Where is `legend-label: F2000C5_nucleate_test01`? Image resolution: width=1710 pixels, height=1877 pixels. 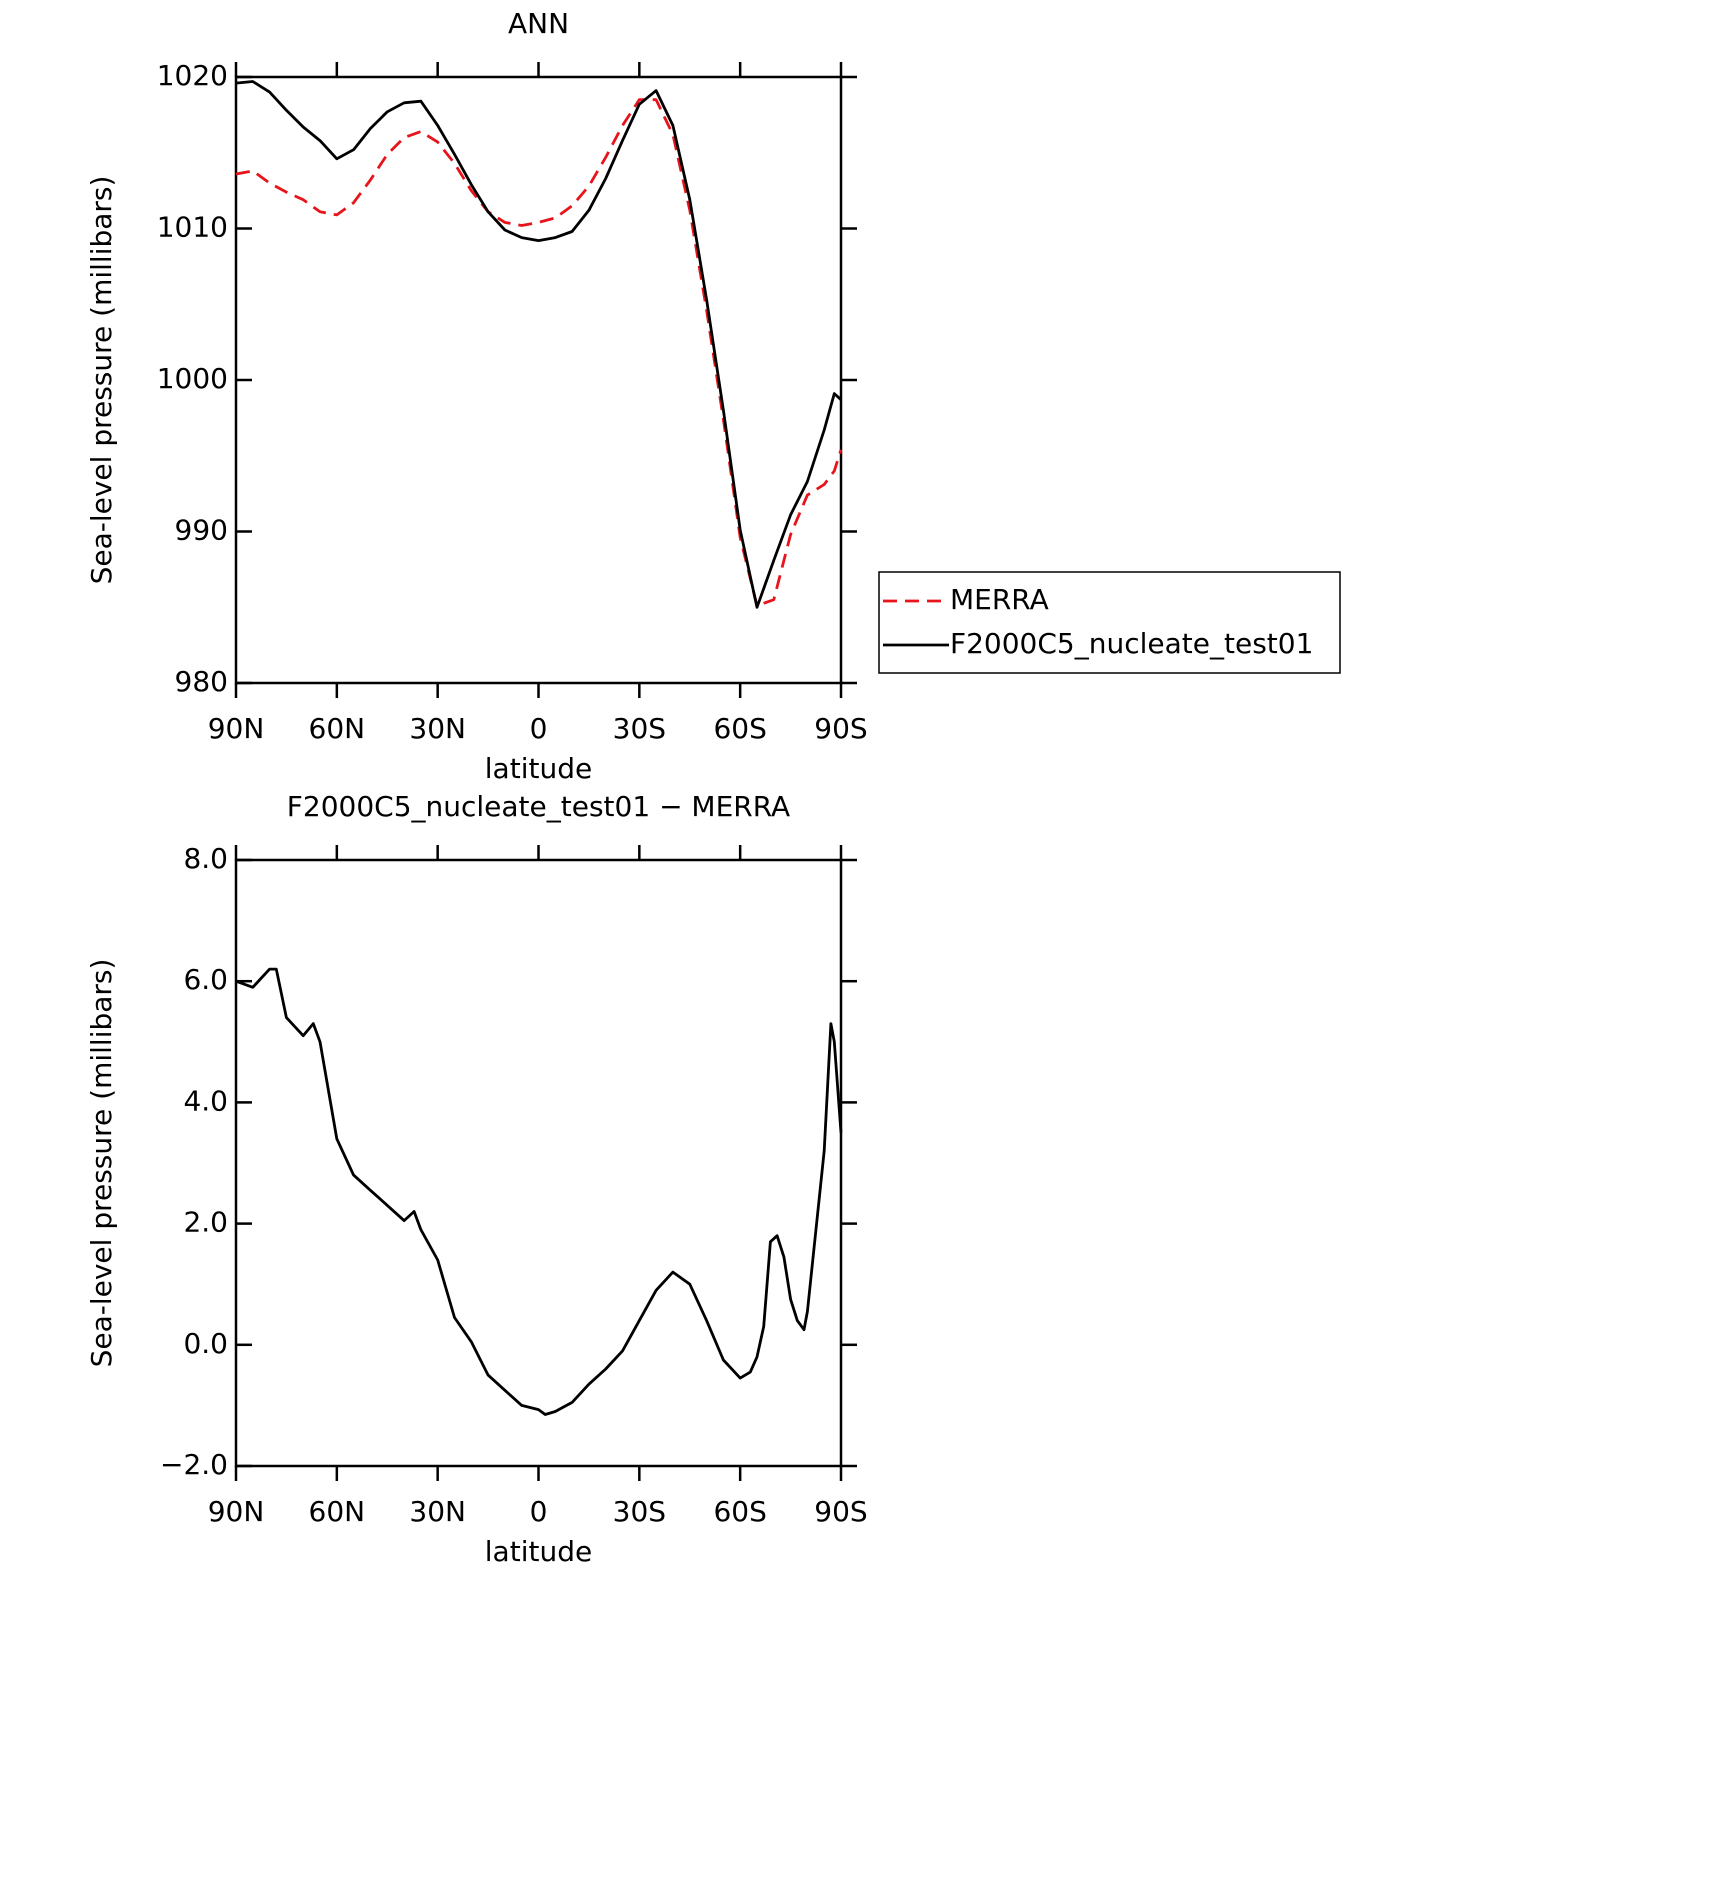 legend-label: F2000C5_nucleate_test01 is located at coordinates (1131, 643).